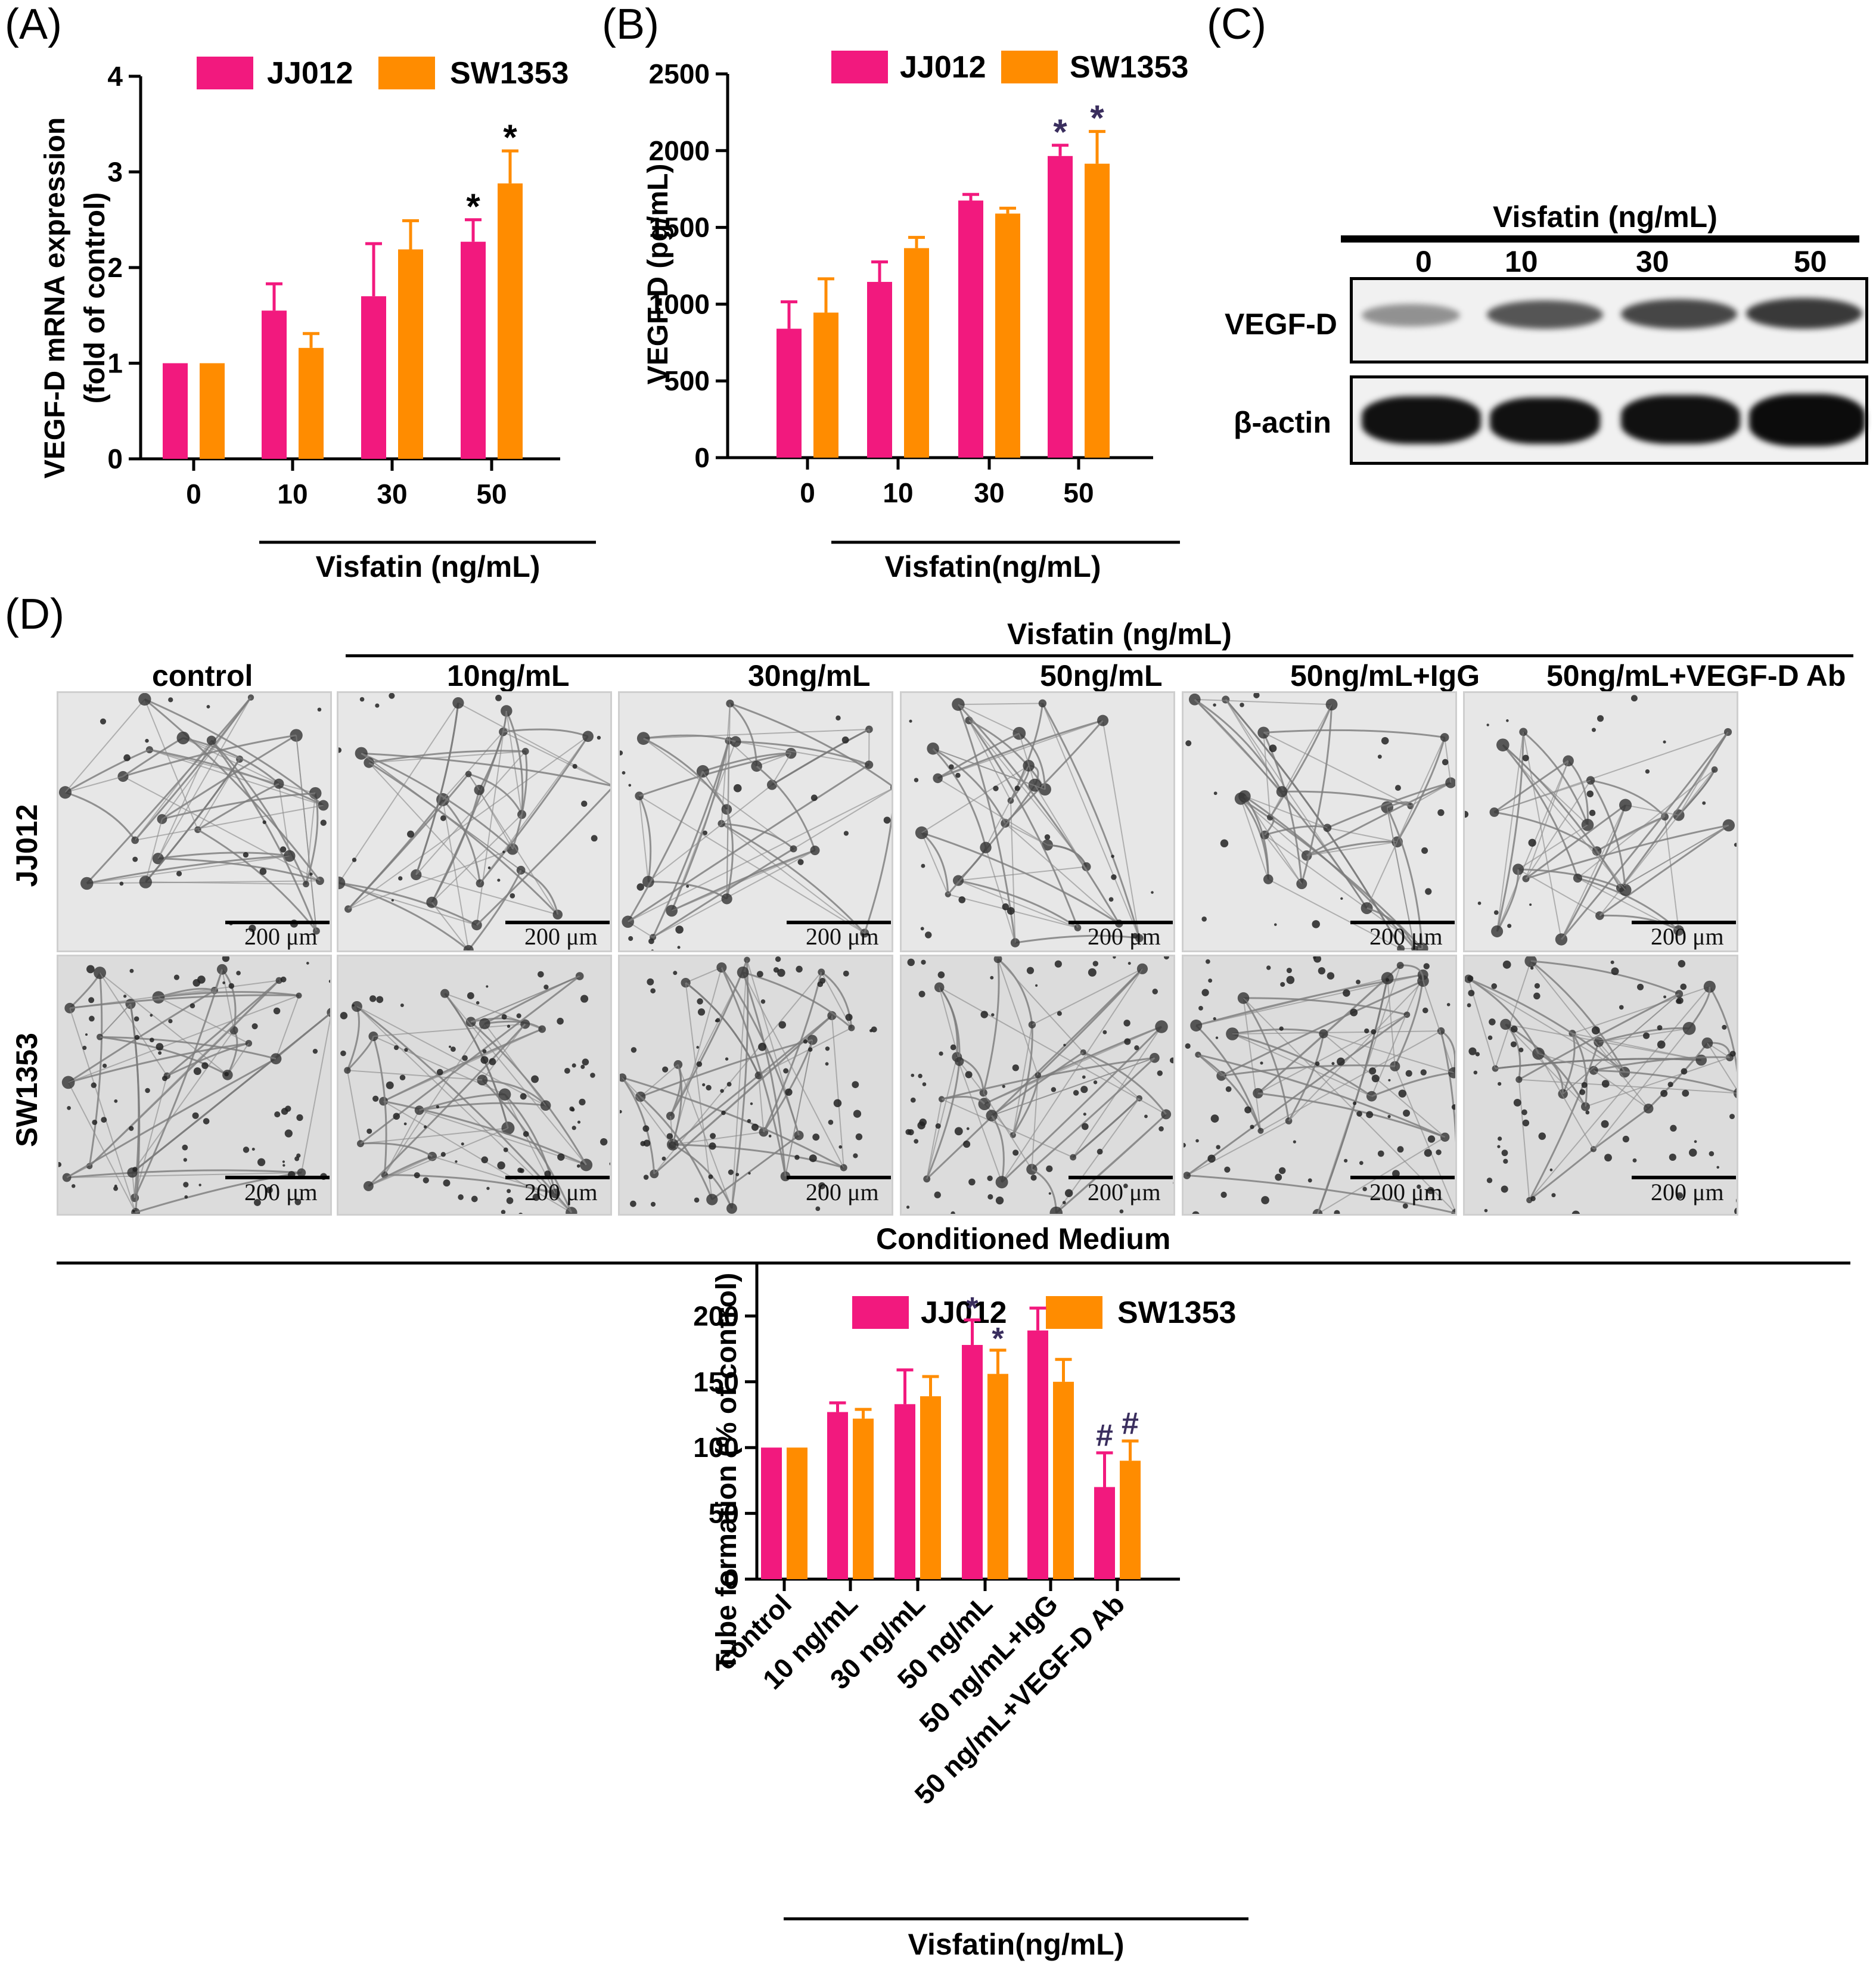 This screenshot has width=1876, height=1979. What do you see at coordinates (55, 298) in the screenshot?
I see `y-axis-title-line1: VEGF-D mRNA expression` at bounding box center [55, 298].